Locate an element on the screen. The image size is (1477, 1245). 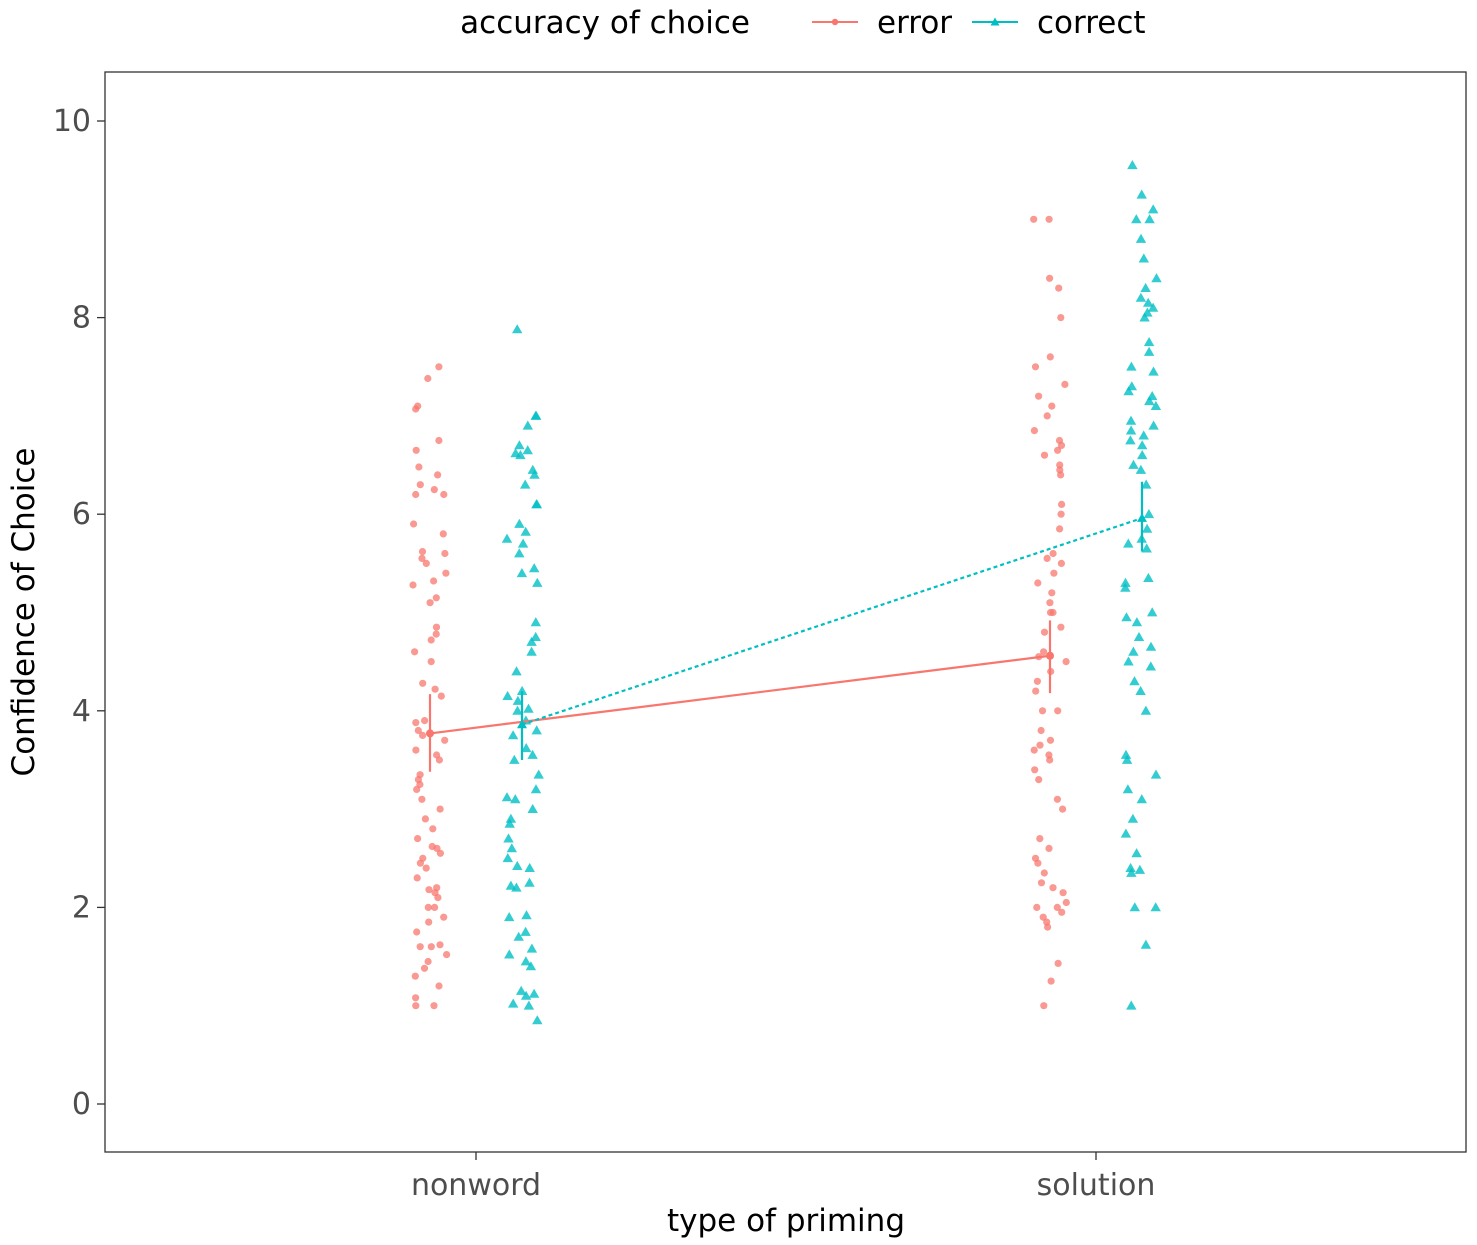
y-tick-label: 10 is located at coordinates (72, 121).